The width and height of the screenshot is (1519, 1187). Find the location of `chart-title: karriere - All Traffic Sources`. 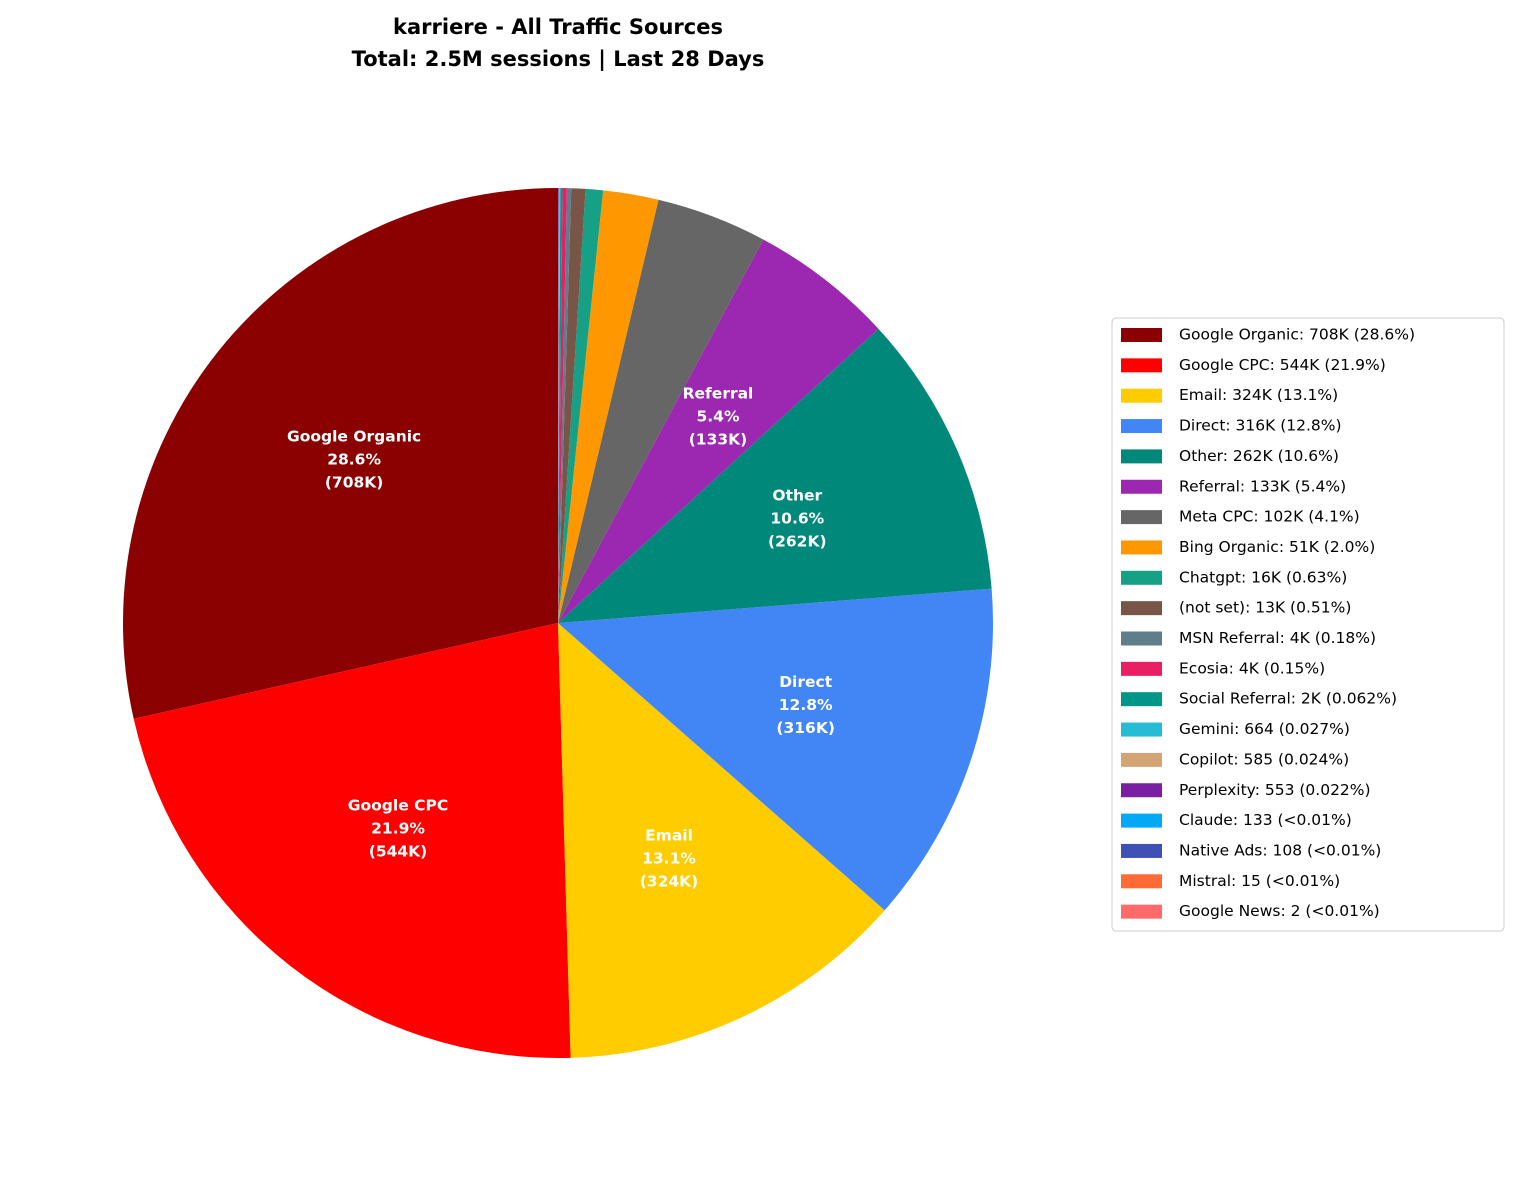

chart-title: karriere - All Traffic Sources is located at coordinates (558, 27).